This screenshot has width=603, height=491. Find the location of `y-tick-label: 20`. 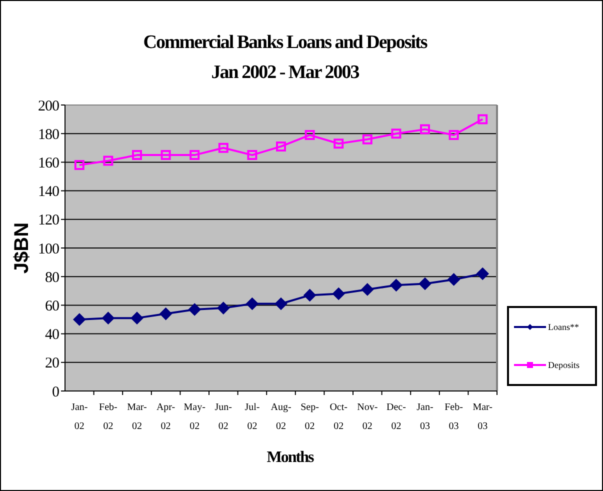

y-tick-label: 20 is located at coordinates (52, 364).